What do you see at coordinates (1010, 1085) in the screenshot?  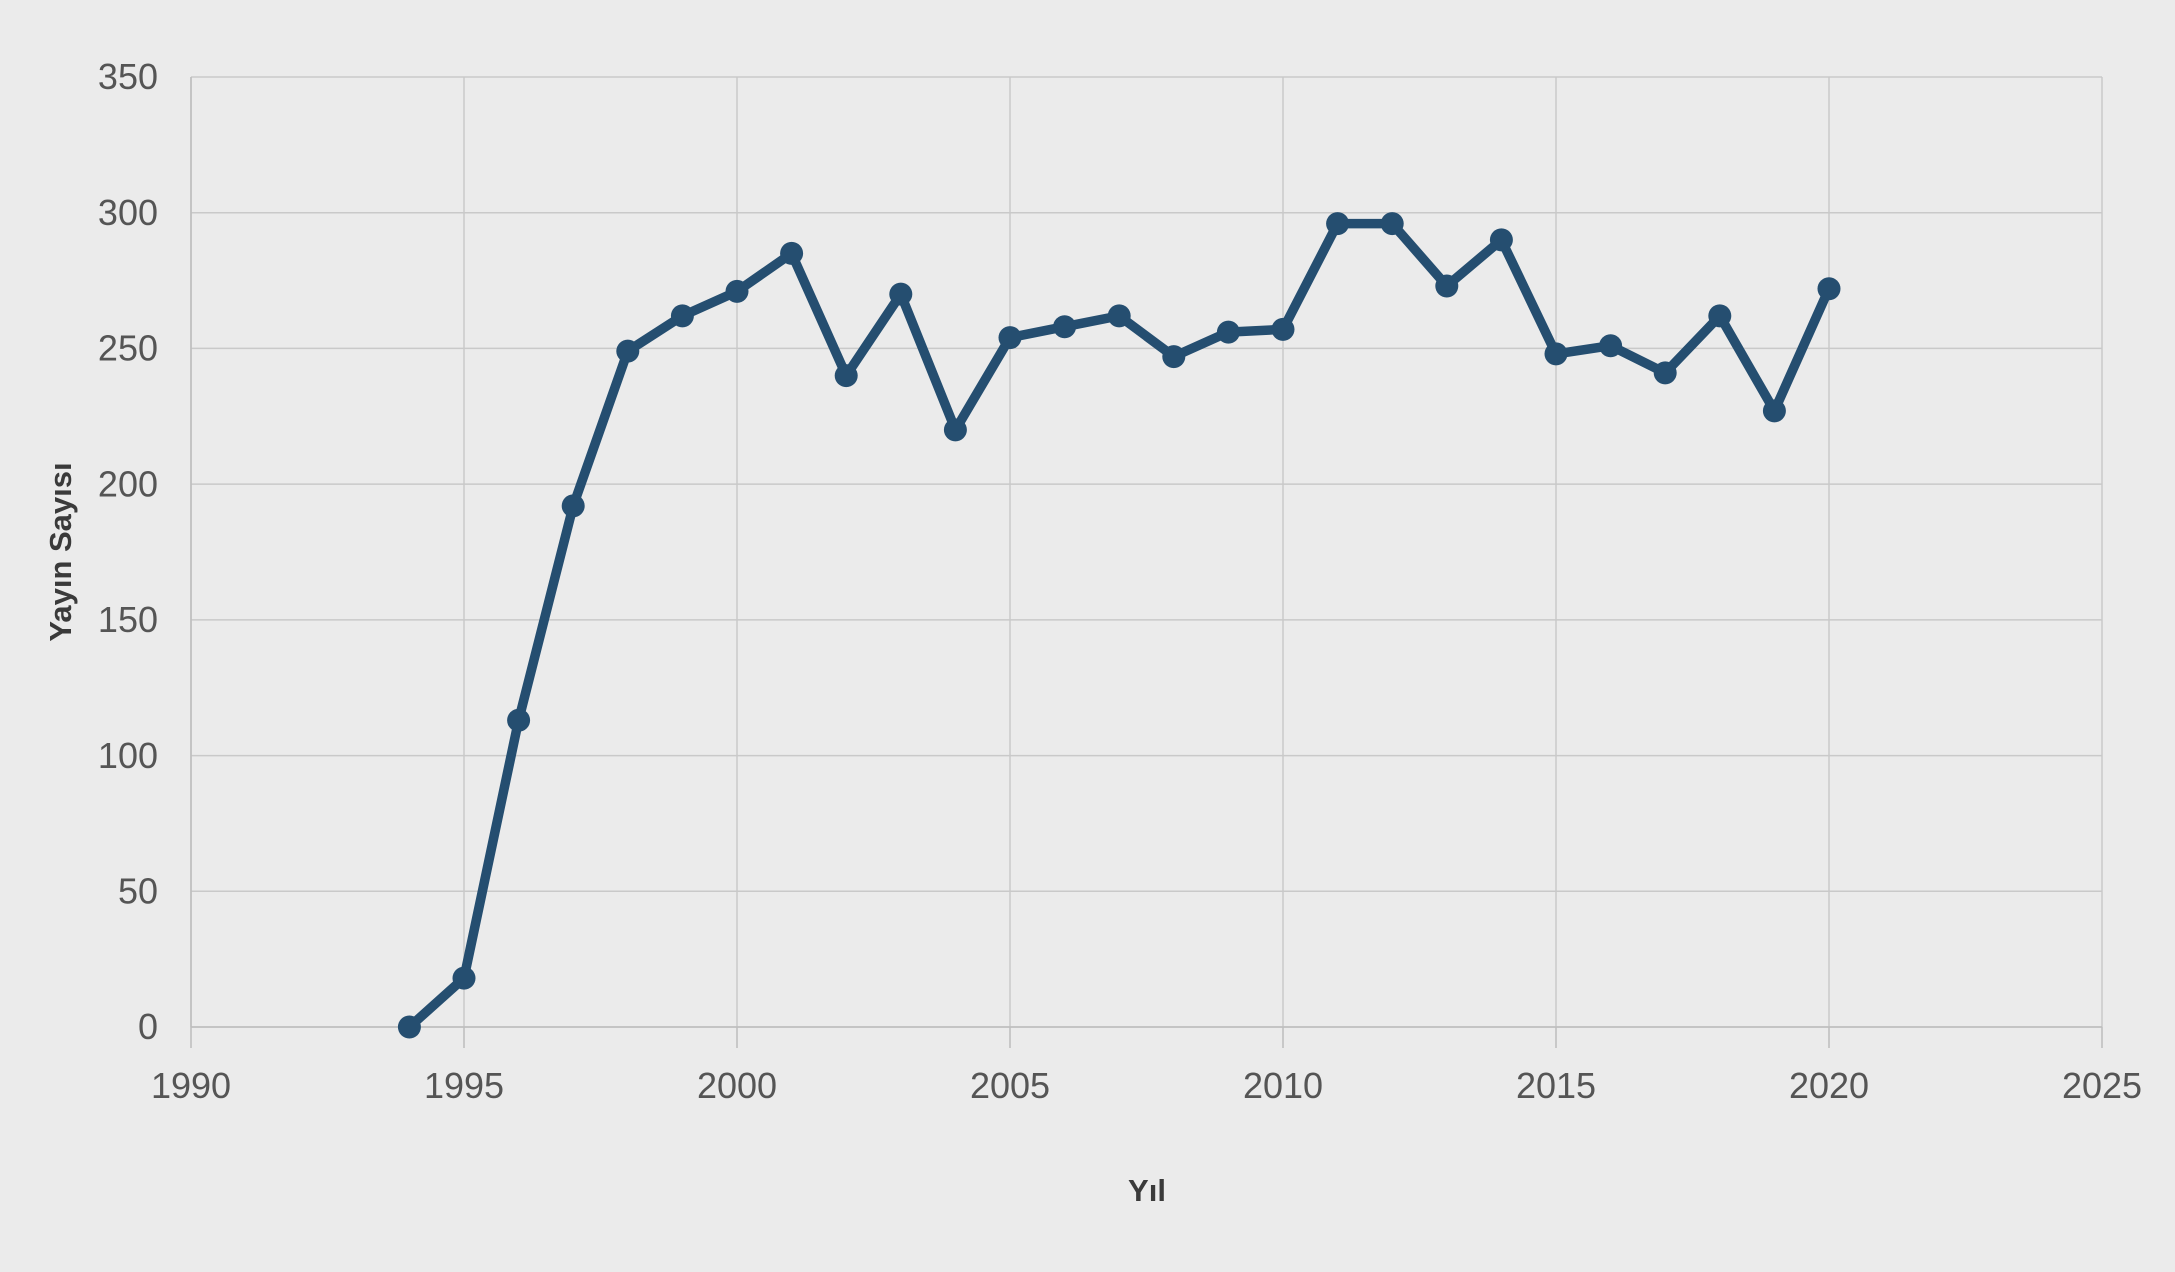 I see `x-tick-label-2005: 2005` at bounding box center [1010, 1085].